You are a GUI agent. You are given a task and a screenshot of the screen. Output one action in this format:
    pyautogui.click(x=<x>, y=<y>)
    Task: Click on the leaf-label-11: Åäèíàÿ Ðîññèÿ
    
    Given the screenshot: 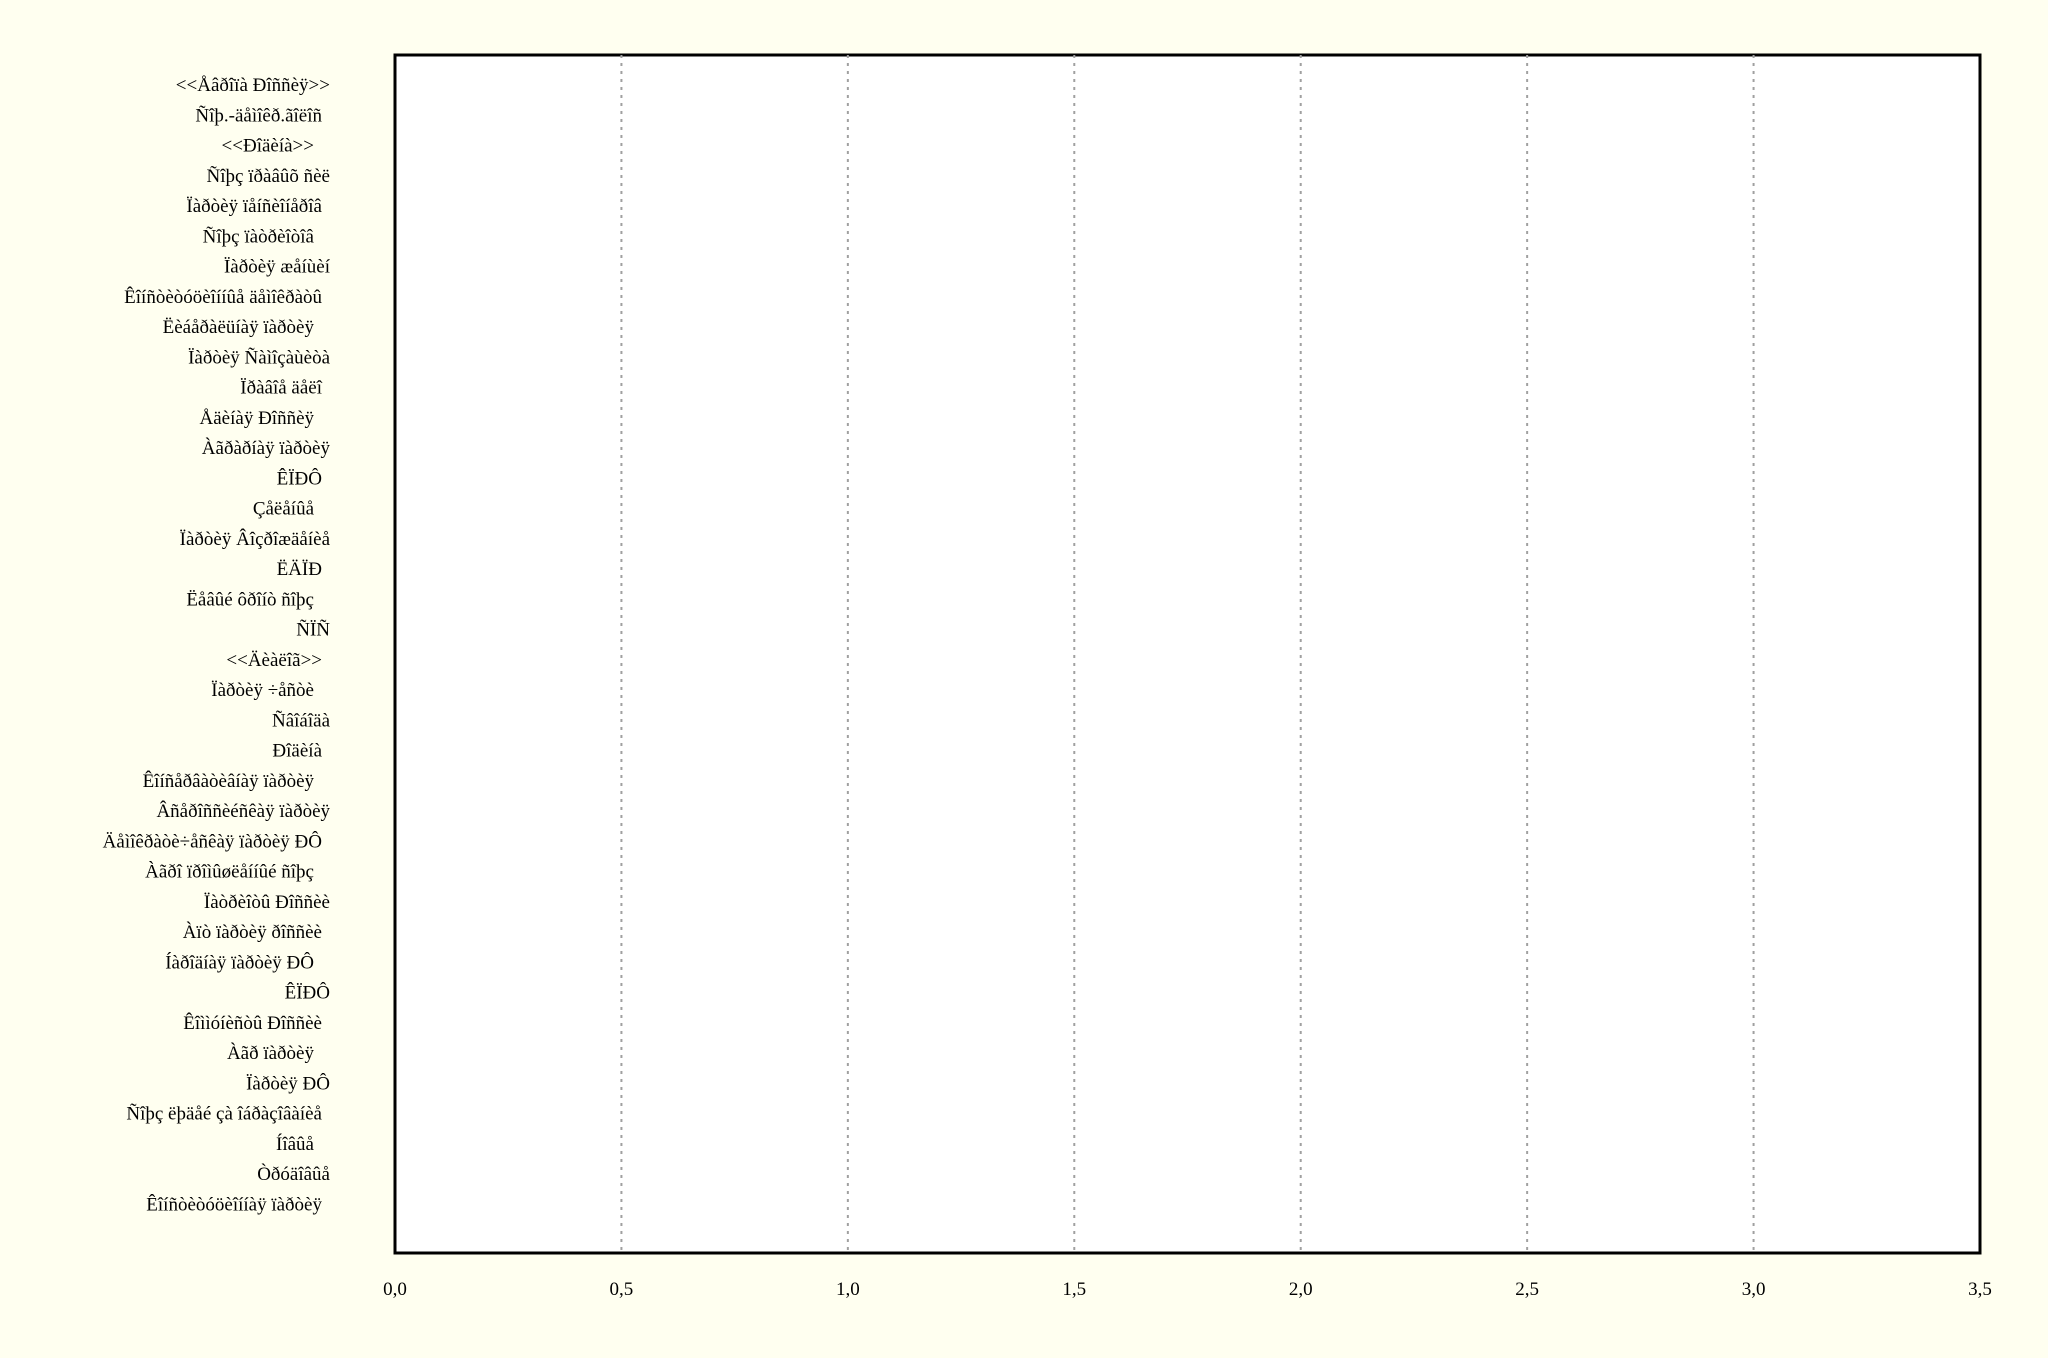 What is the action you would take?
    pyautogui.click(x=257, y=418)
    